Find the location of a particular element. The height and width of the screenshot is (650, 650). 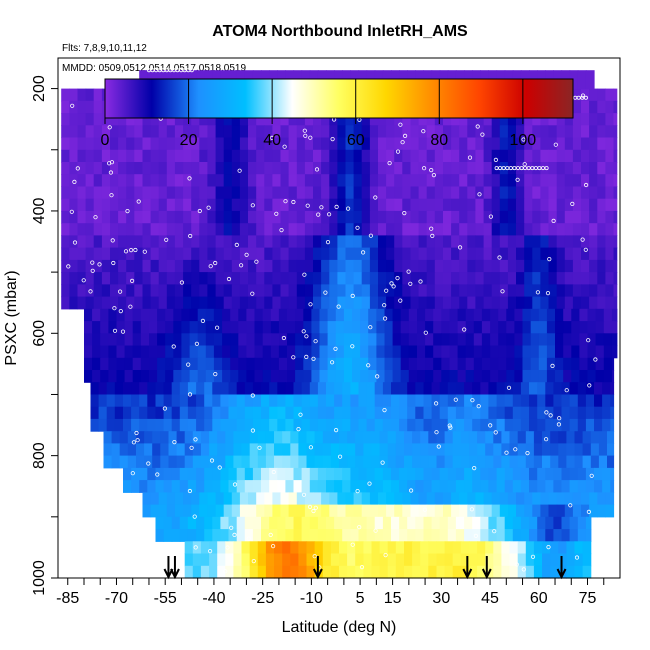

x-tick-label: 45 is located at coordinates (490, 598).